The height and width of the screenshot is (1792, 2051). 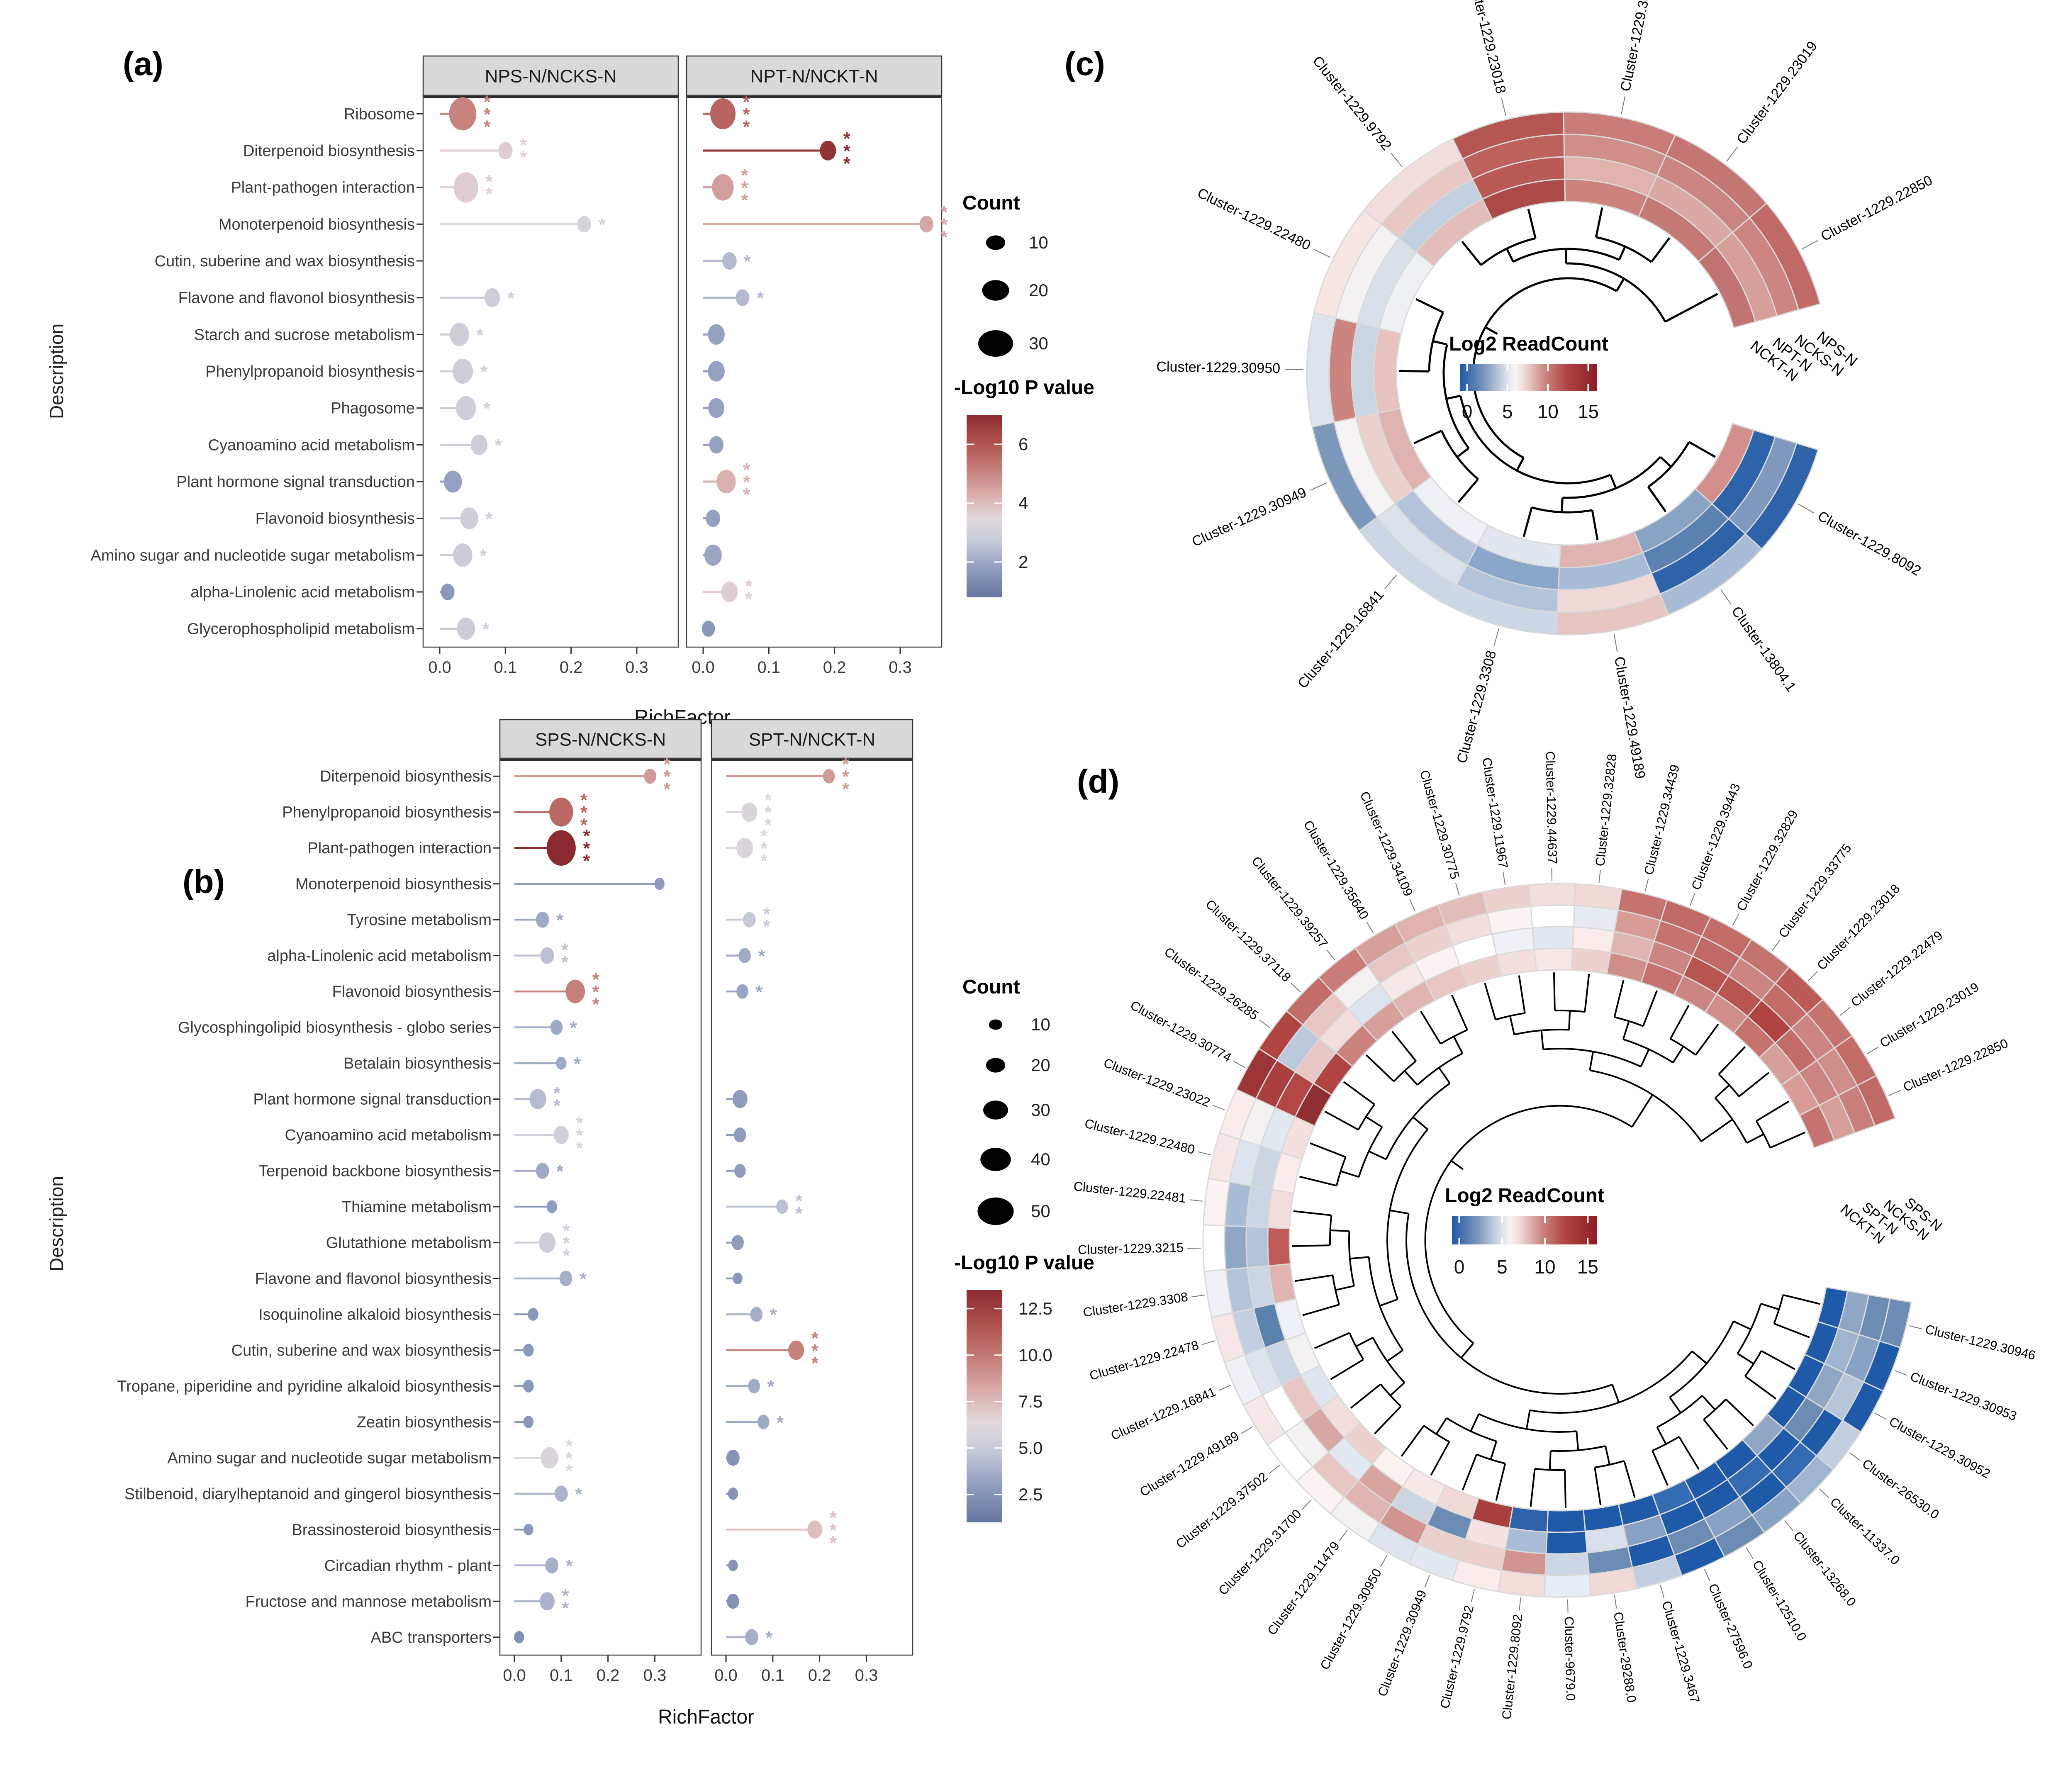 I want to click on readcount-legend-tick-label: 0, so click(x=1459, y=1267).